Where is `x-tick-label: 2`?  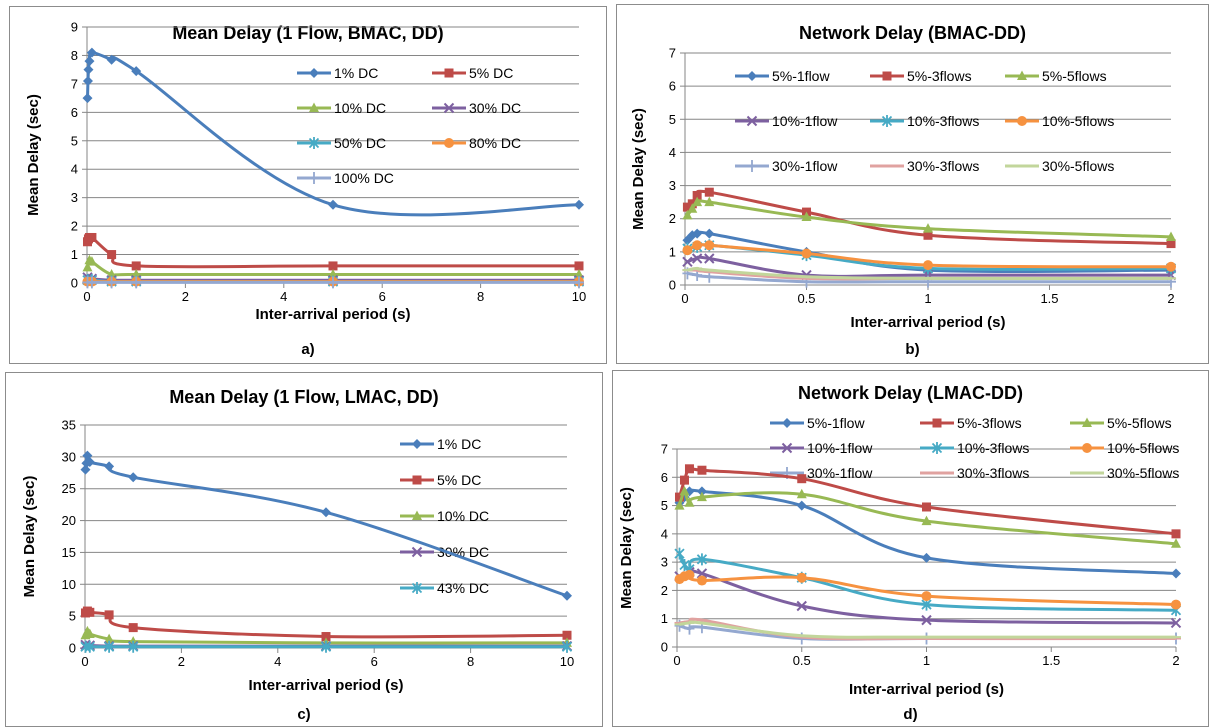 x-tick-label: 2 is located at coordinates (185, 296).